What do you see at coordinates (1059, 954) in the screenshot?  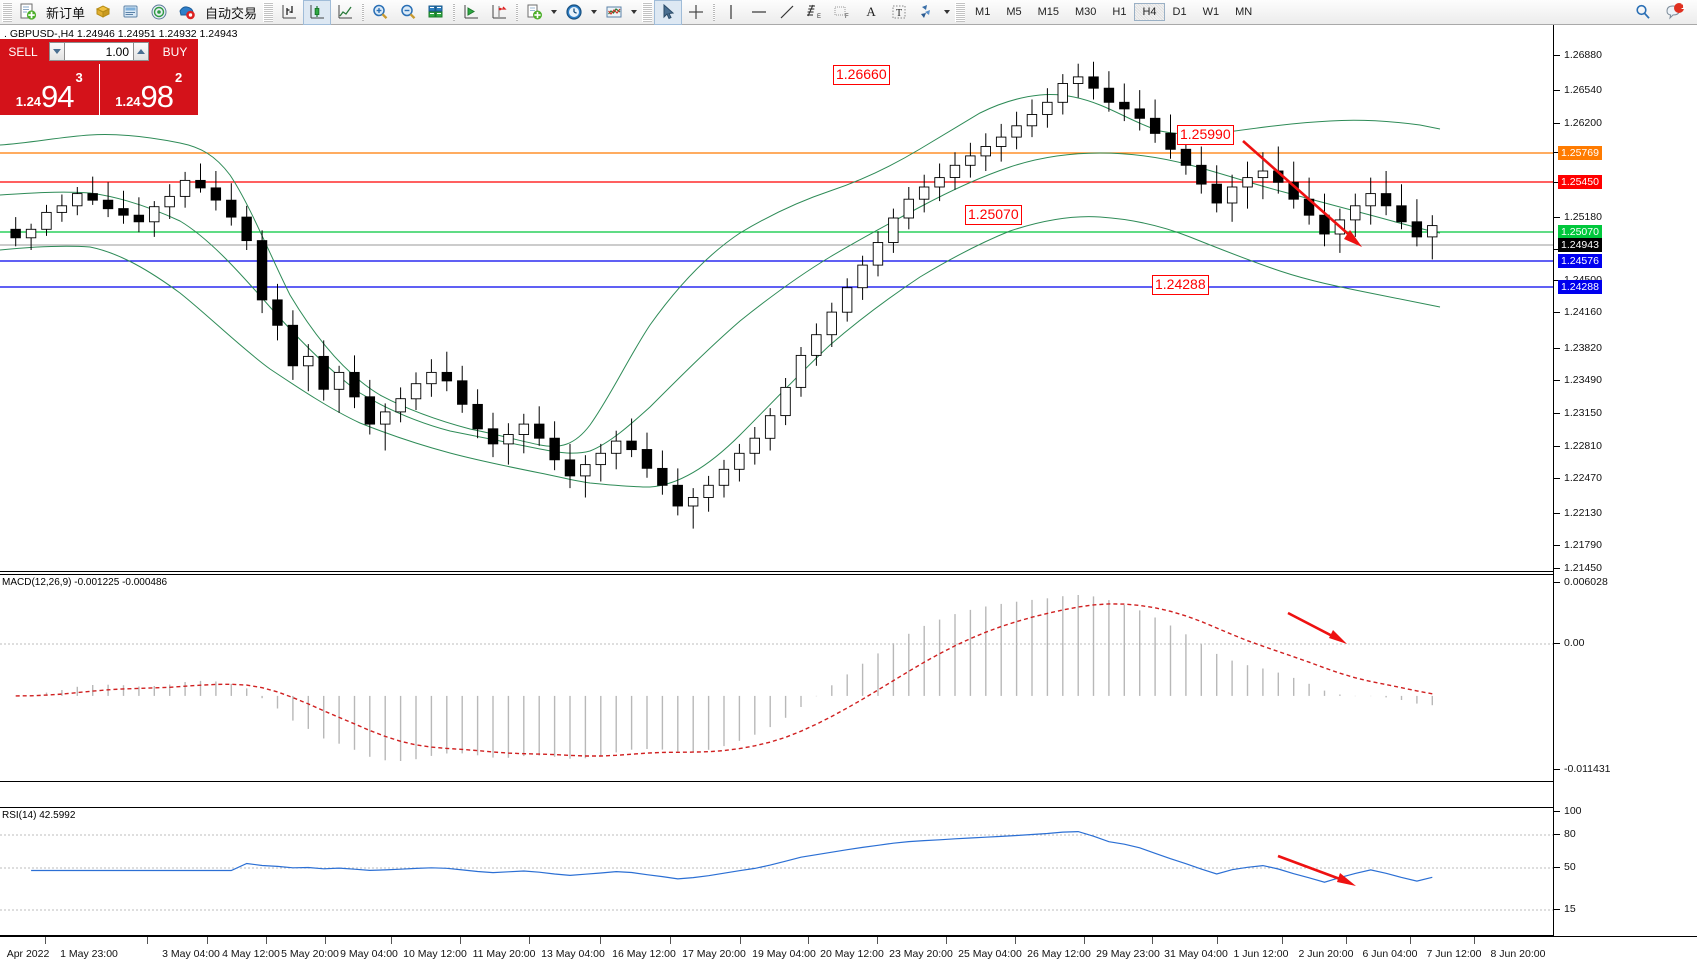 I see `time-tick-label: 26 May 12:00` at bounding box center [1059, 954].